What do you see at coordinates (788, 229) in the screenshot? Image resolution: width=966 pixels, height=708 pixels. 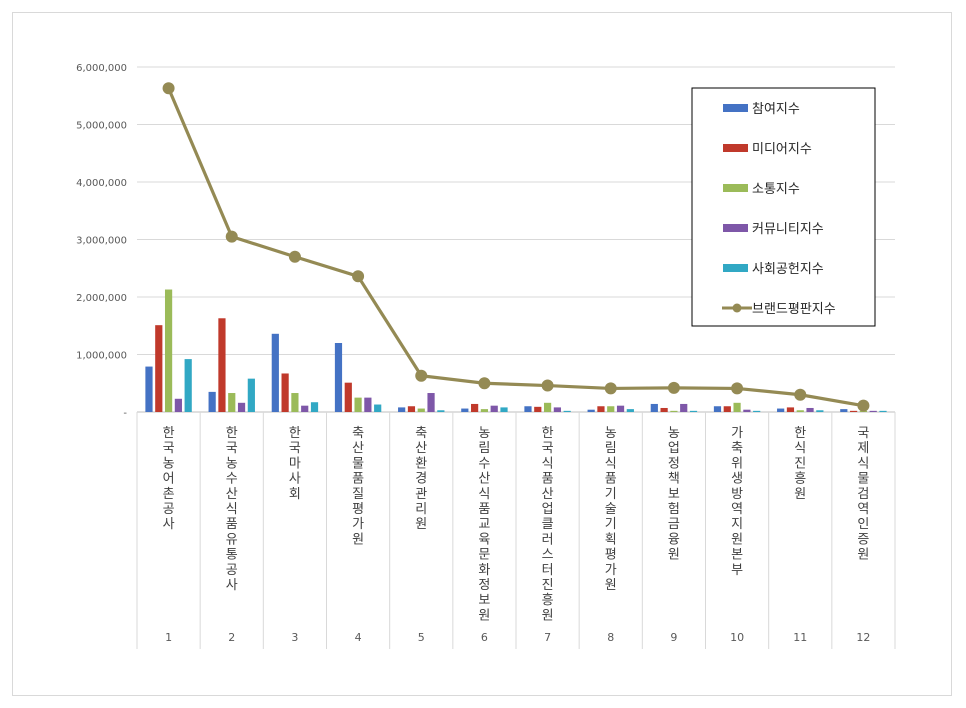 I see `legend-label: 커뮤니티지수` at bounding box center [788, 229].